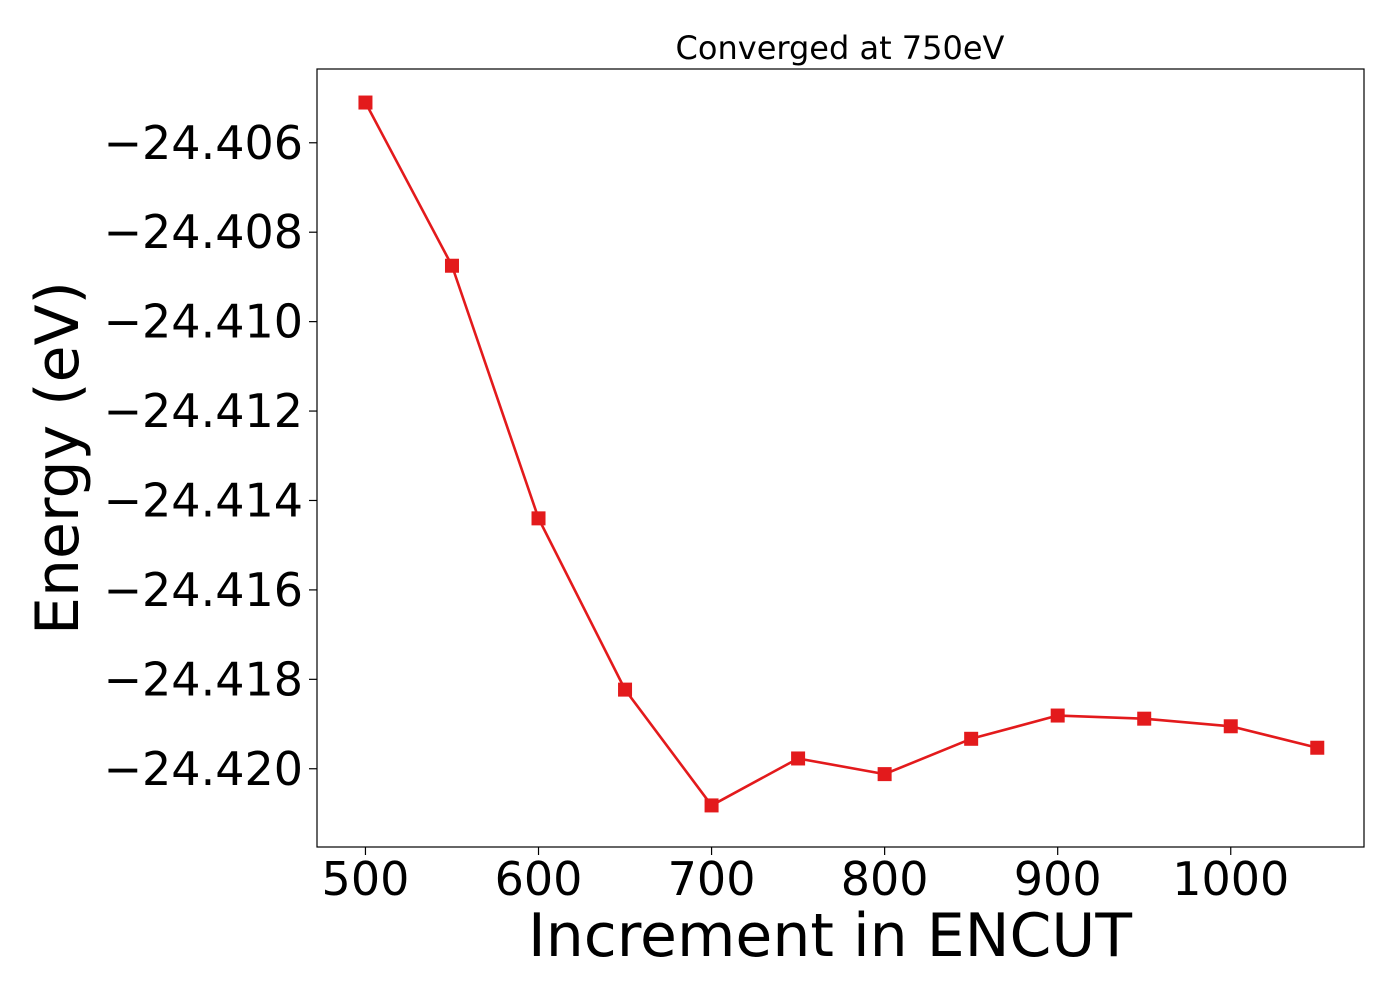  I want to click on y-tick-label: −24.410, so click(204, 322).